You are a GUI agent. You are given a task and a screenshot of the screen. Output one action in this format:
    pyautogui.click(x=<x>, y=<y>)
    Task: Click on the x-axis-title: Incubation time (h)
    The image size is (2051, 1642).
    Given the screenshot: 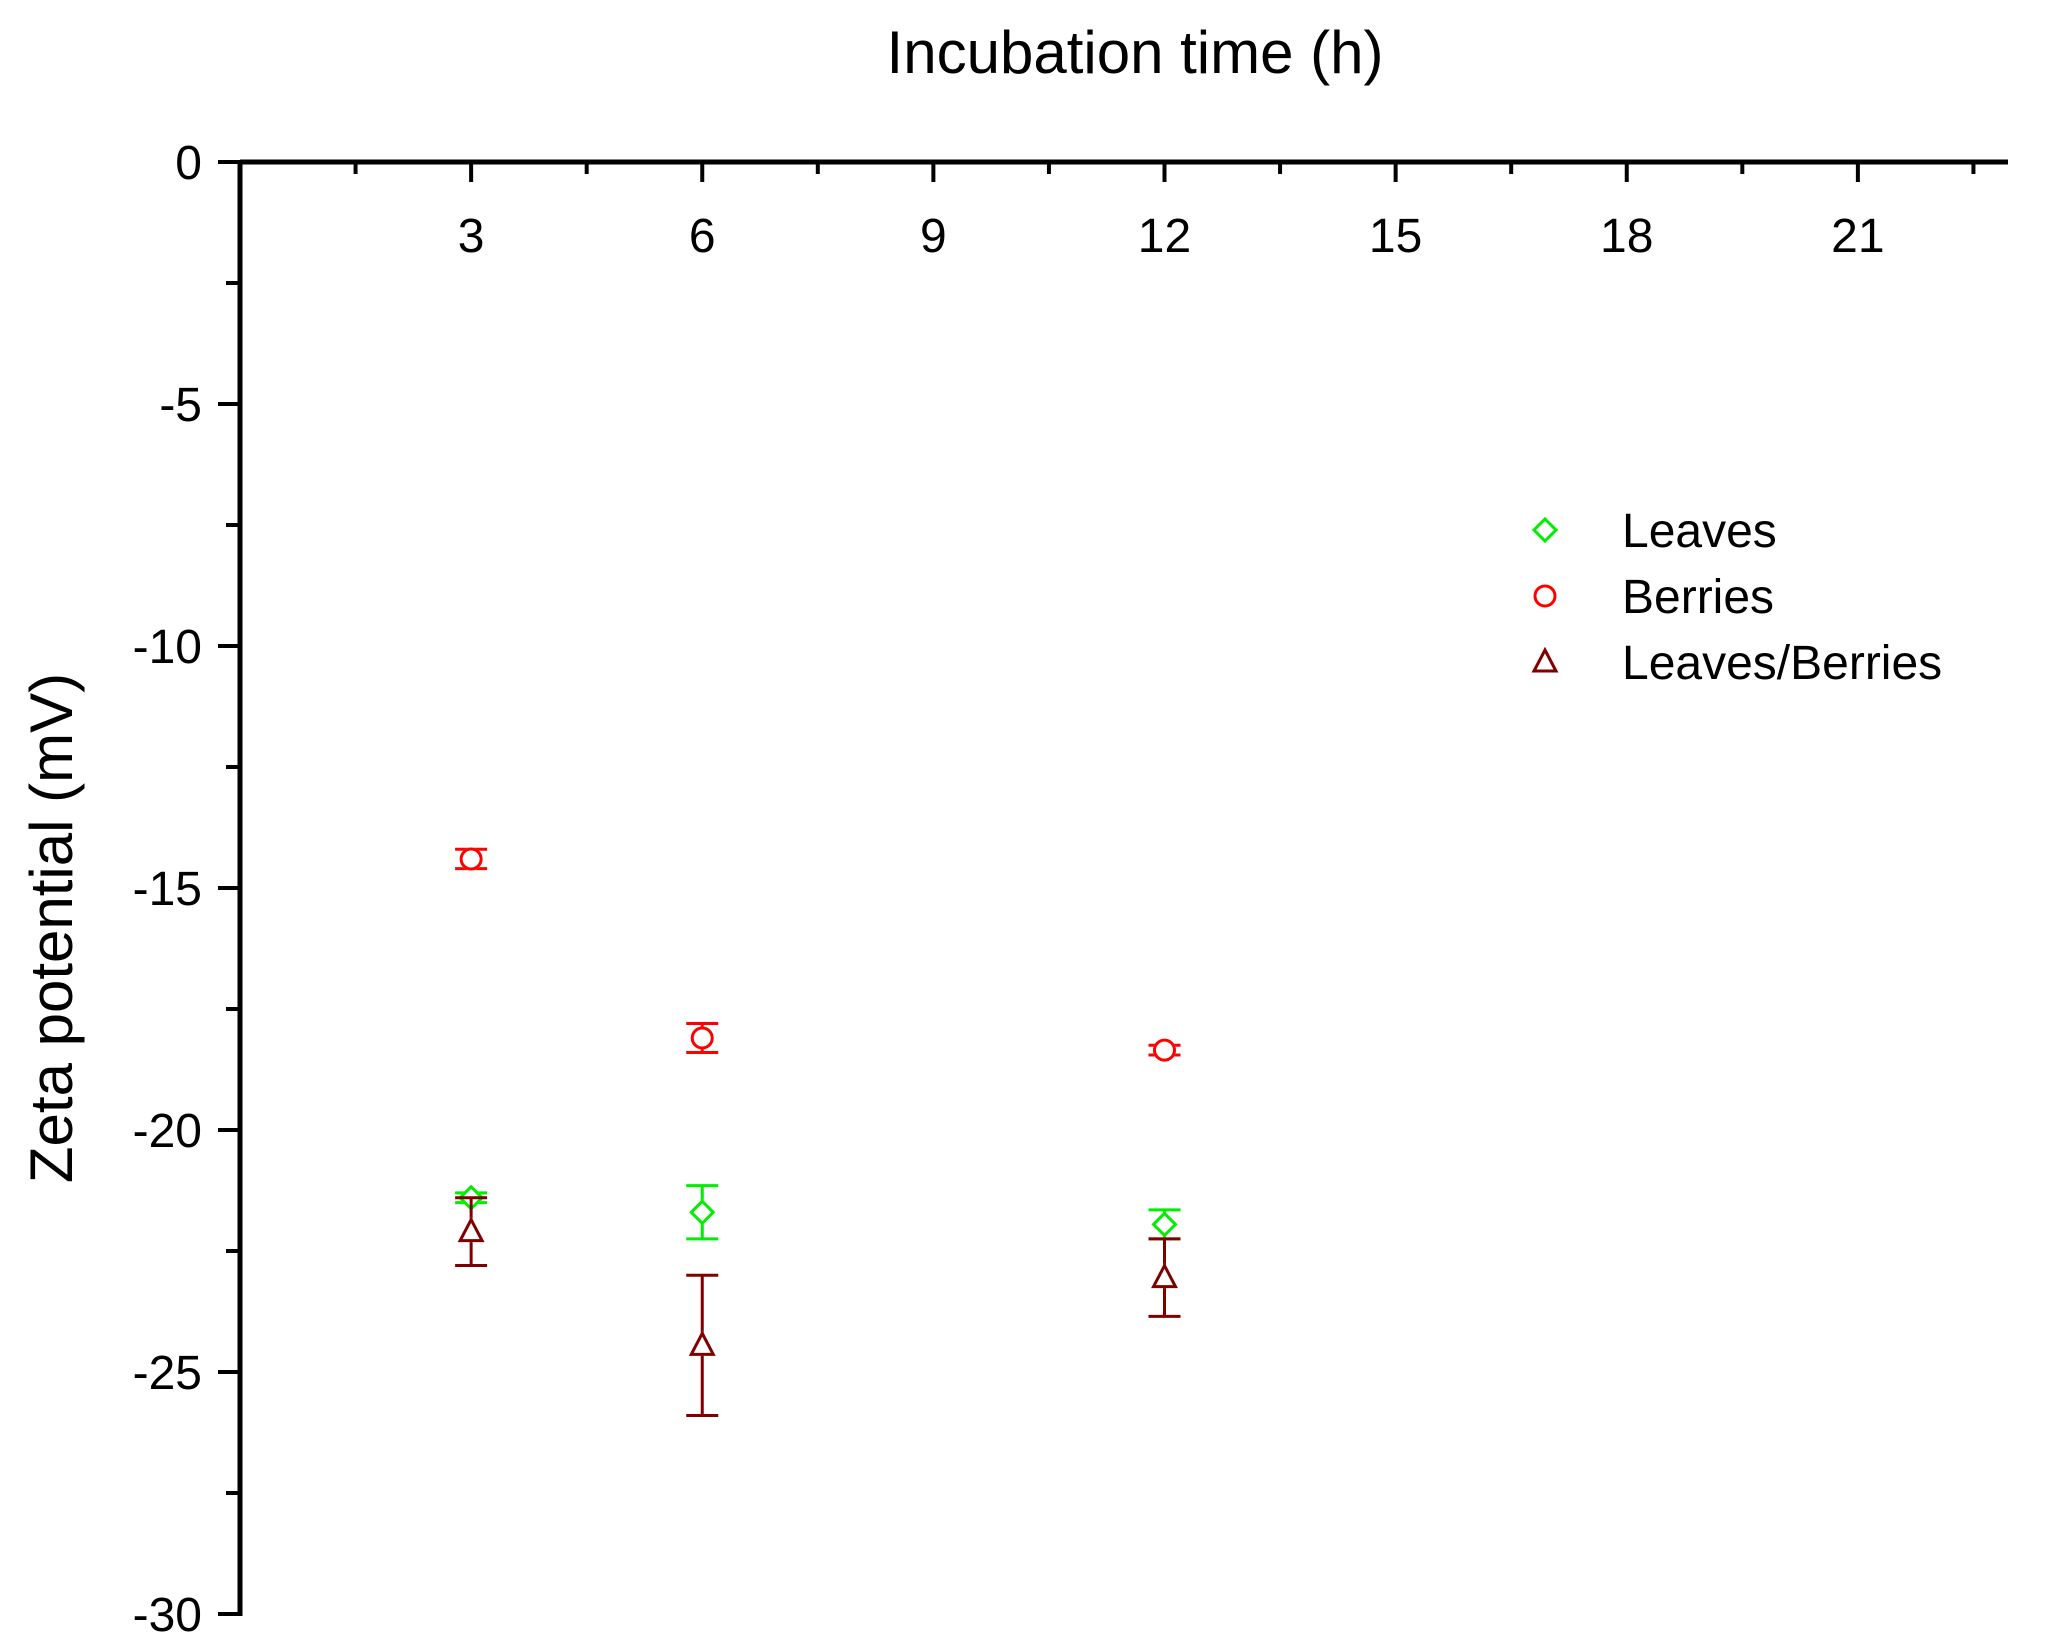 What is the action you would take?
    pyautogui.click(x=1135, y=52)
    